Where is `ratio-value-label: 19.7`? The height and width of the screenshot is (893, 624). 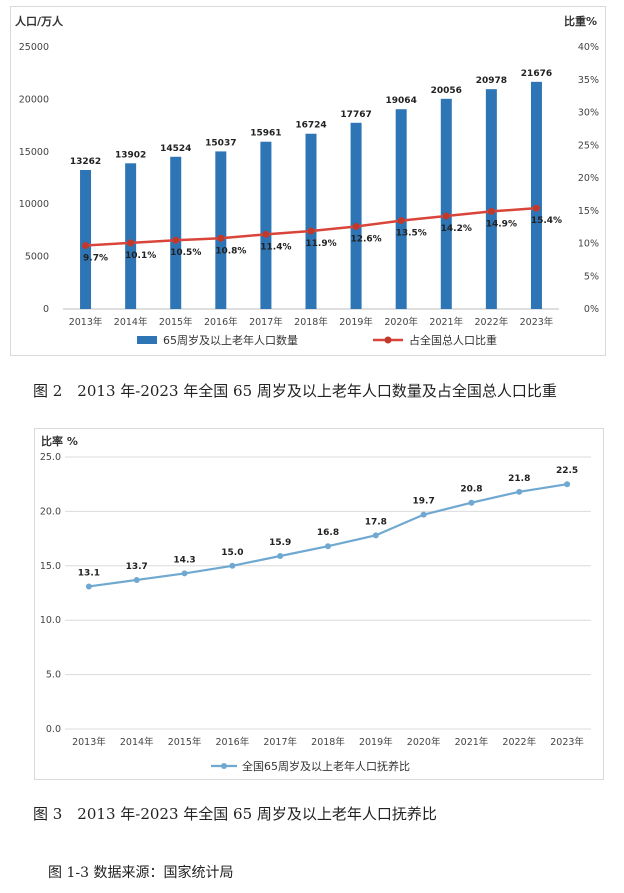 ratio-value-label: 19.7 is located at coordinates (424, 502).